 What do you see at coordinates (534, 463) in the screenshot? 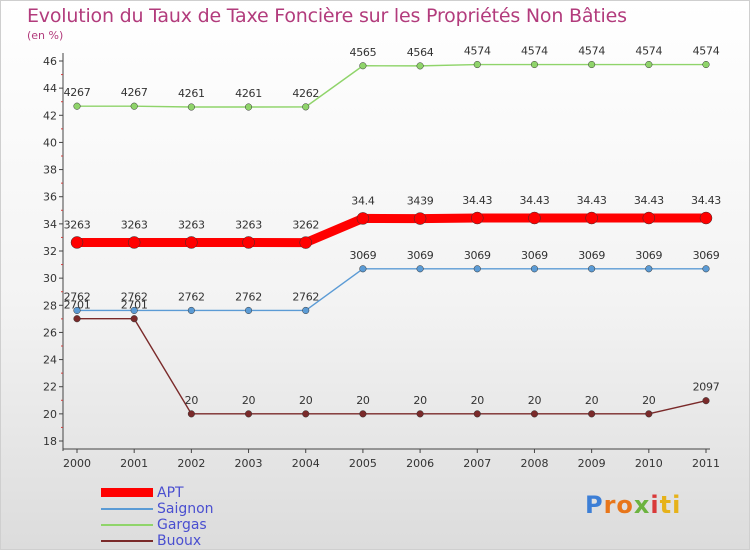
I see `x-tick-label: 2008` at bounding box center [534, 463].